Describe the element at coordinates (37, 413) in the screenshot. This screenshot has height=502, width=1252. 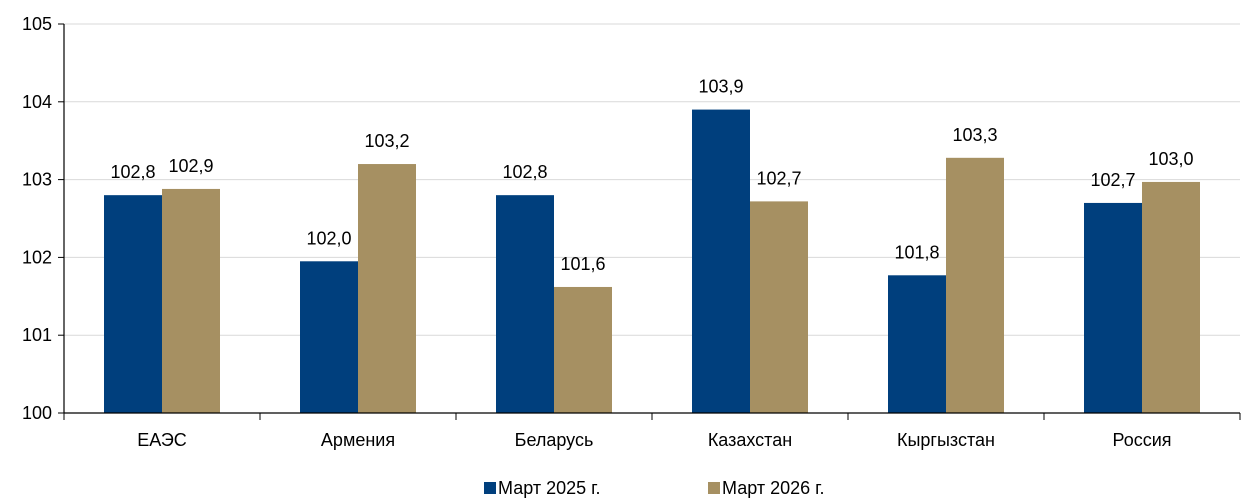
I see `y-tick-label: 100` at that location.